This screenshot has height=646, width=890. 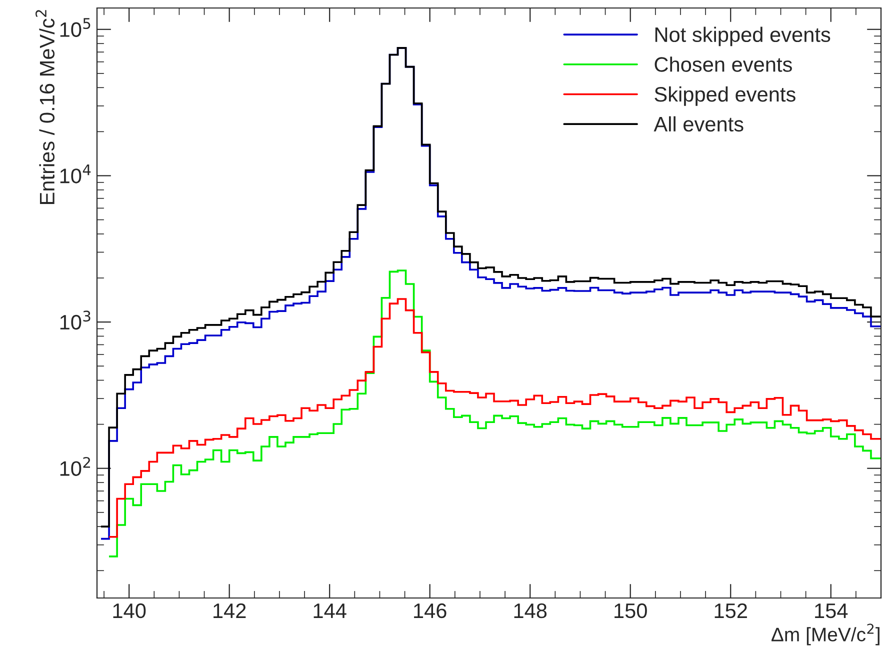 What do you see at coordinates (75, 174) in the screenshot?
I see `y-tick-label: 10$^{4}$` at bounding box center [75, 174].